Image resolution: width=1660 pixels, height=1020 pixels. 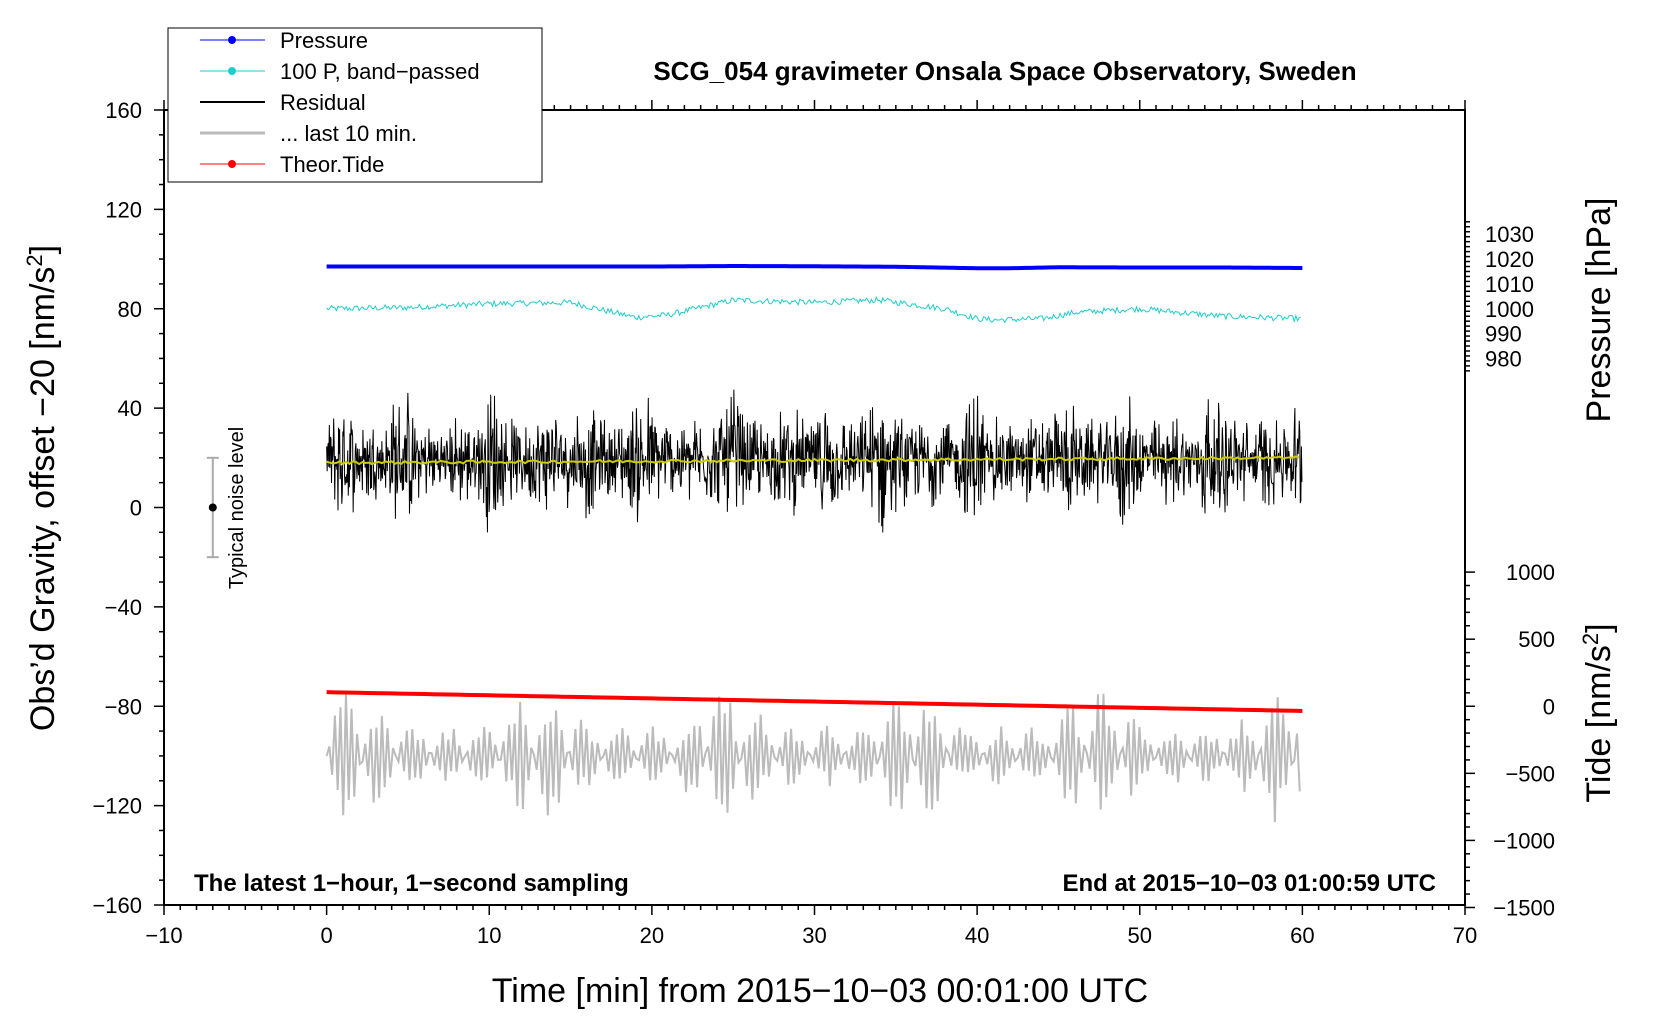 I want to click on noise-bar-center-dot, so click(x=212, y=507).